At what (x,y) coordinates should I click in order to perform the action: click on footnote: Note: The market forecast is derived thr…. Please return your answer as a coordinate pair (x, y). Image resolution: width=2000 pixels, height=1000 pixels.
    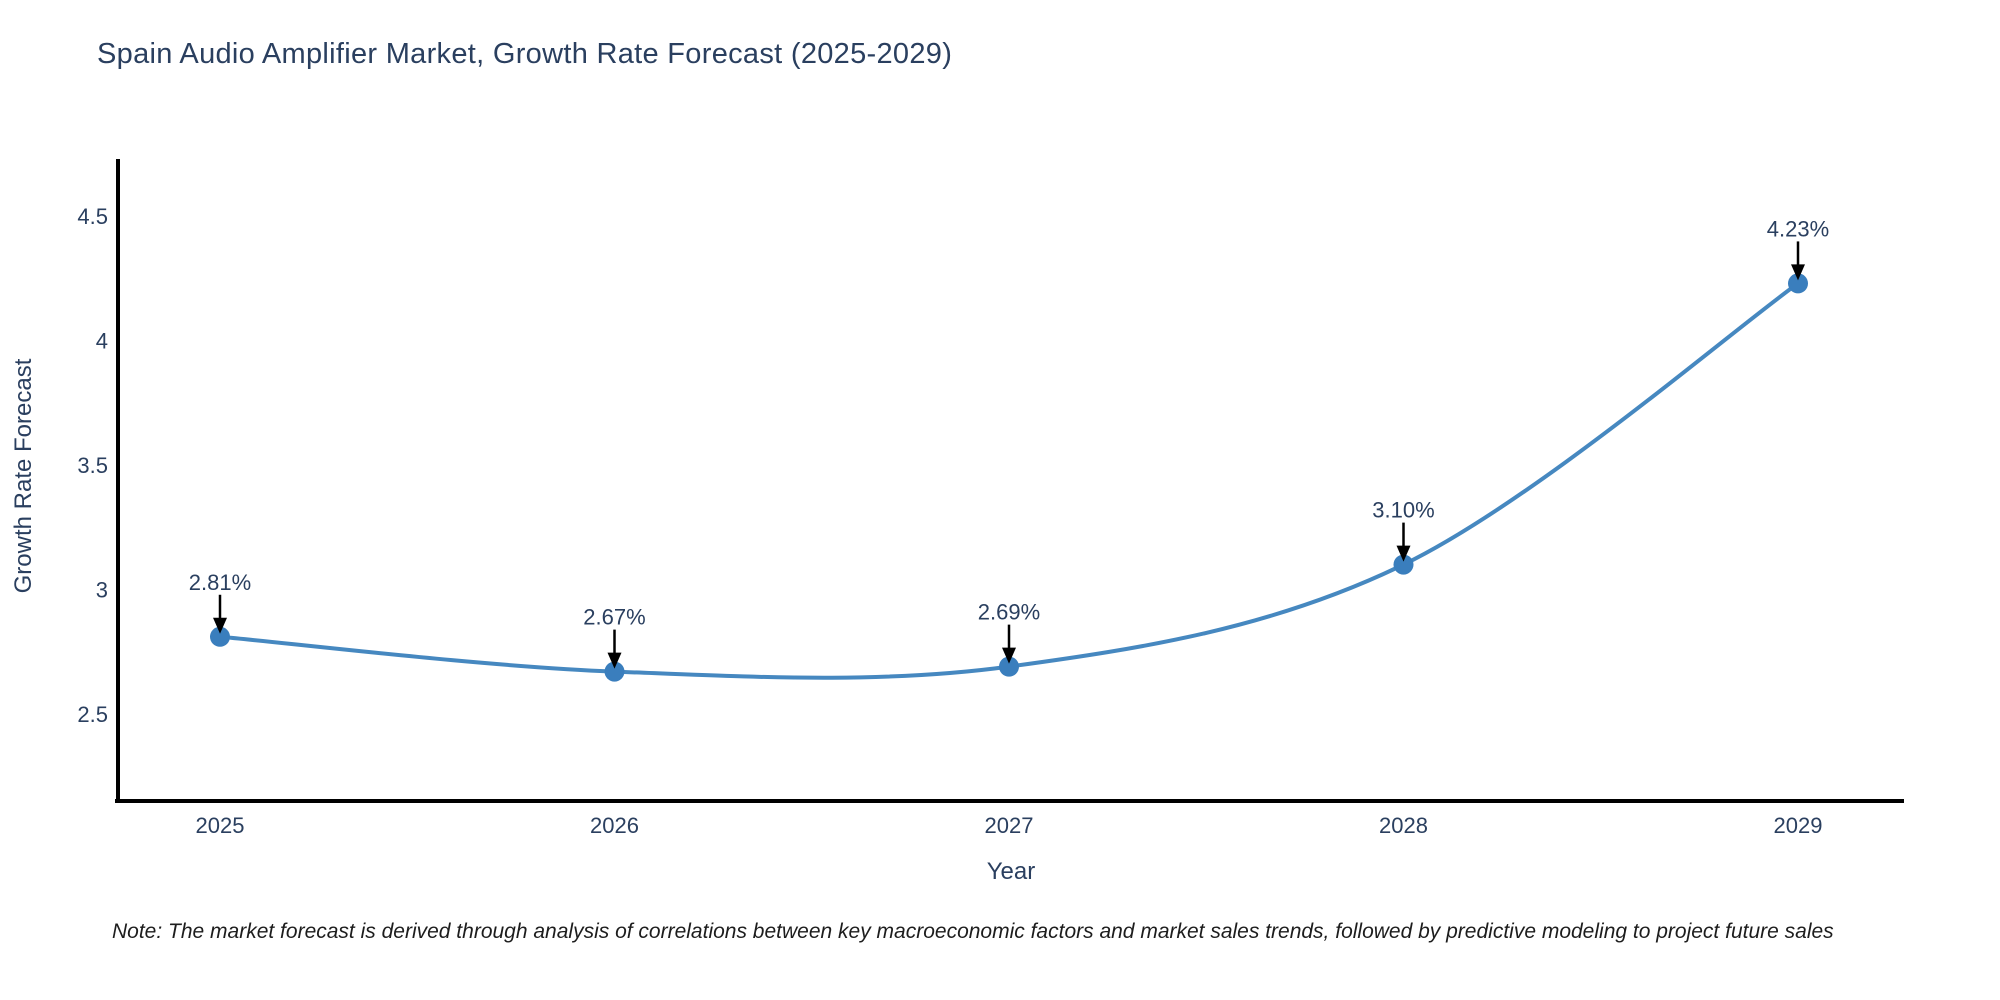
    Looking at the image, I should click on (973, 931).